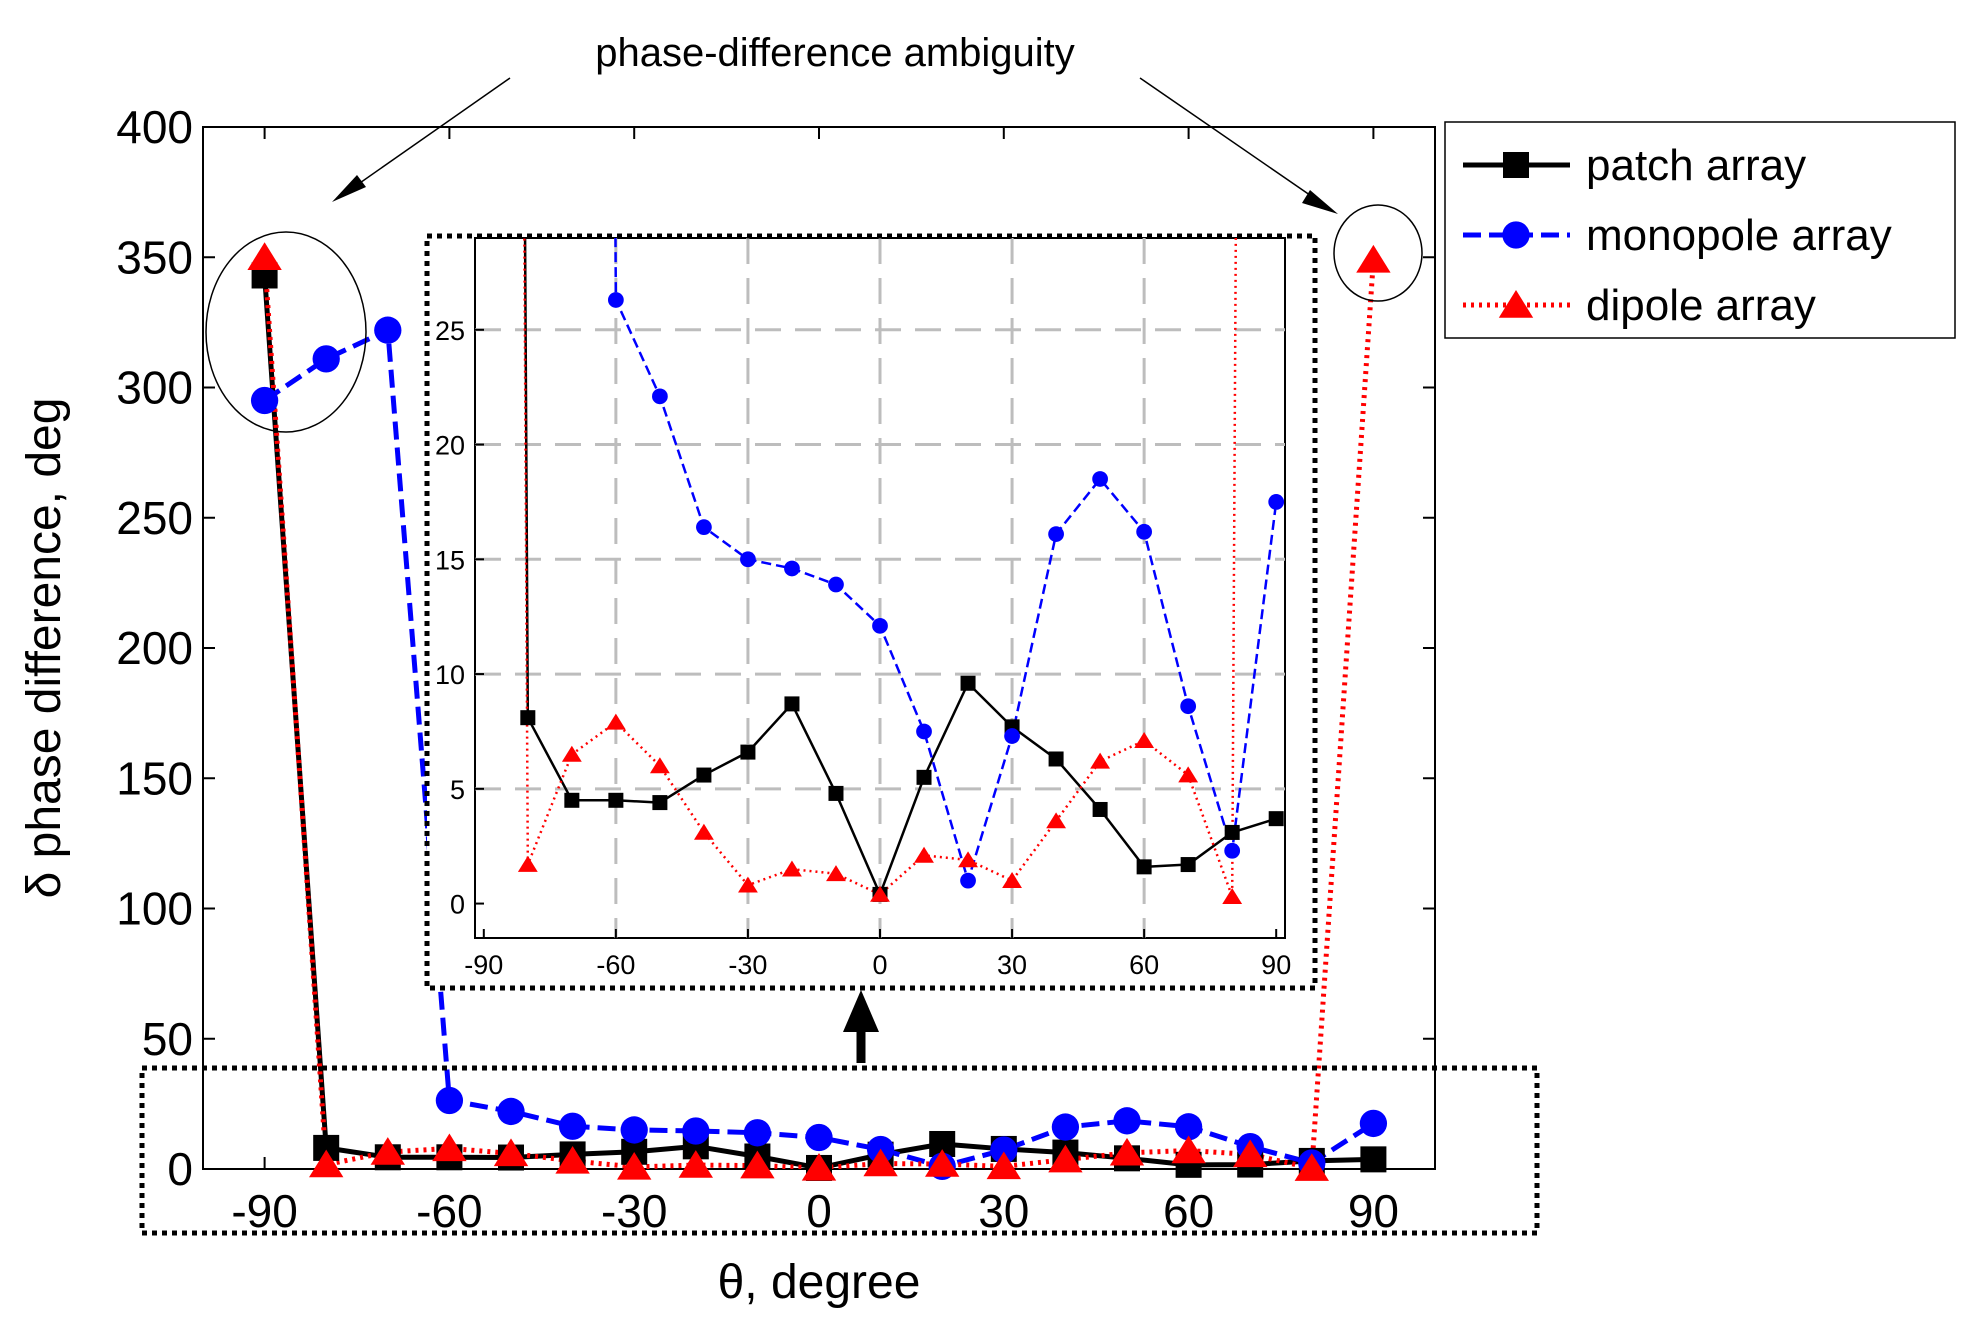 The image size is (1973, 1334). I want to click on inset-x-tick-label: 60, so click(1144, 965).